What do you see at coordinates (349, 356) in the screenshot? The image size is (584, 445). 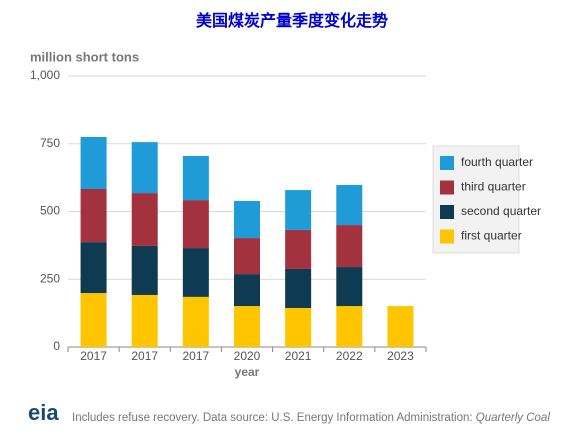 I see `x-tick-label: 2022` at bounding box center [349, 356].